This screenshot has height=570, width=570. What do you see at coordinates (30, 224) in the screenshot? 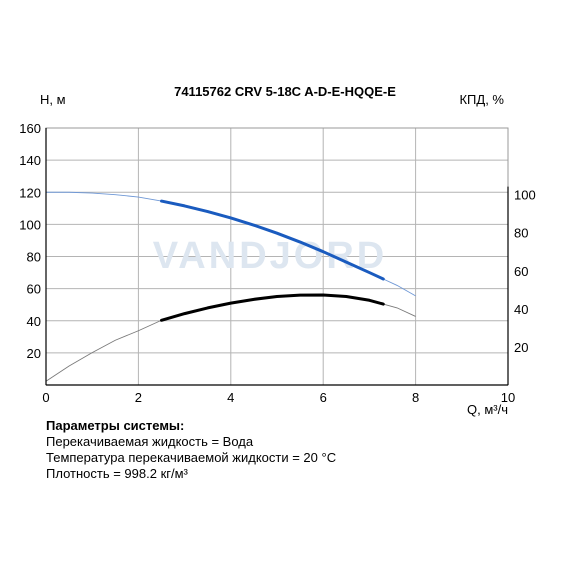
I see `y-left-tick-label: 100` at bounding box center [30, 224].